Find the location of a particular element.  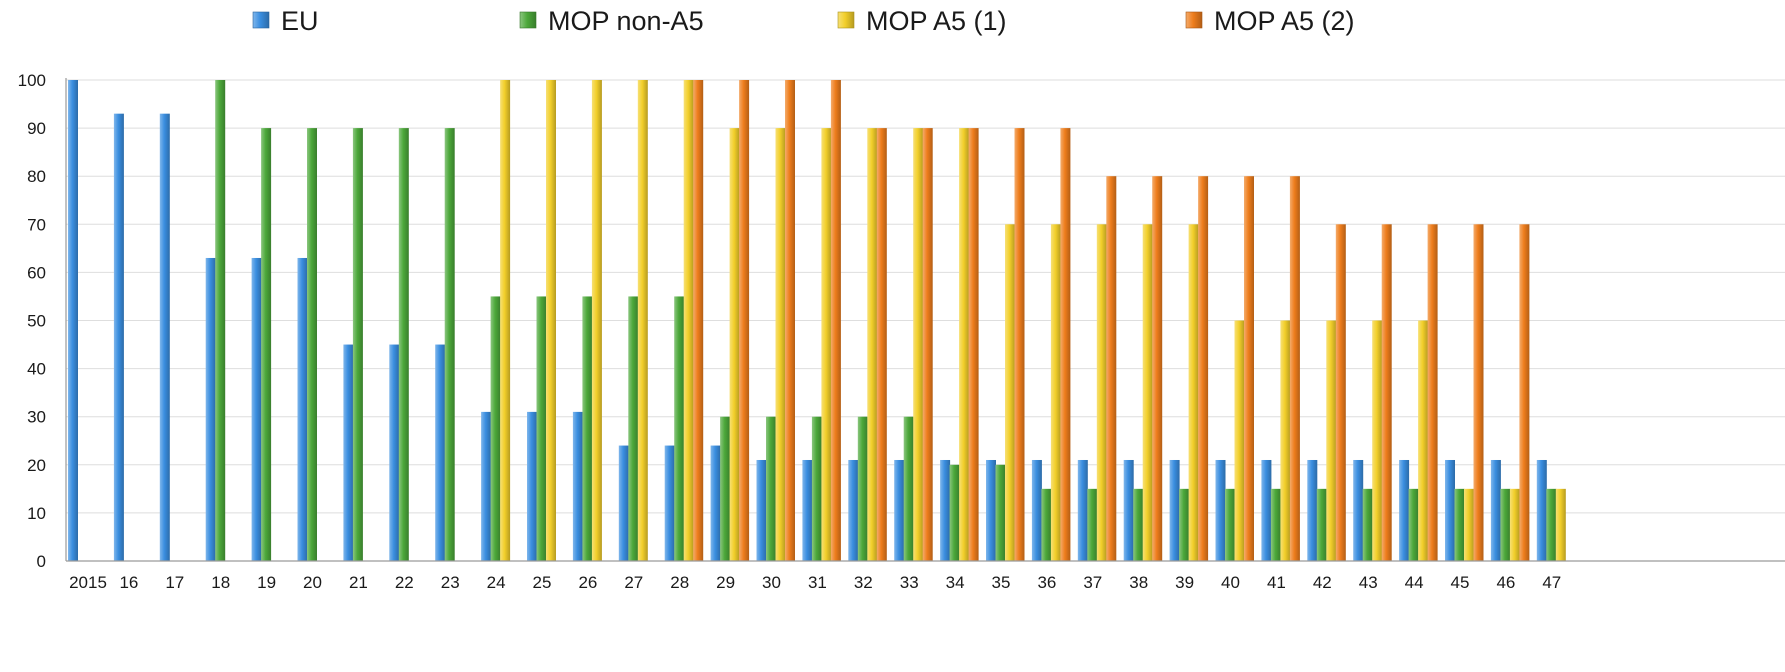

legend-item: EU is located at coordinates (285, 21).